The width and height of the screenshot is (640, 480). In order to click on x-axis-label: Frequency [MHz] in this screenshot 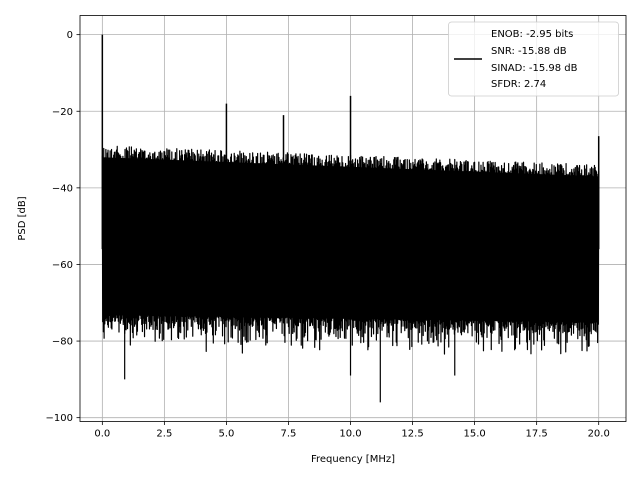, I will do `click(353, 459)`.